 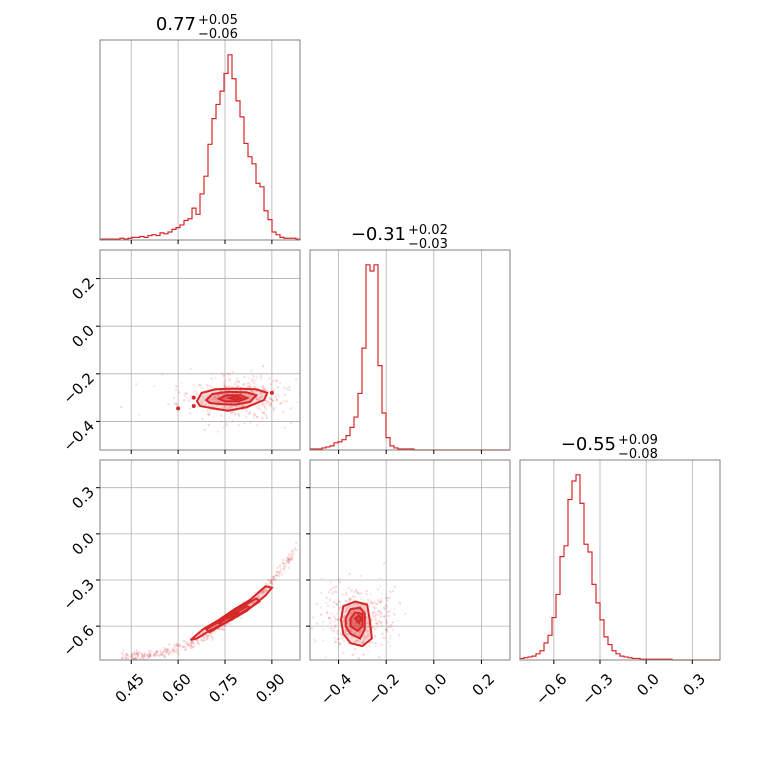 What do you see at coordinates (597, 689) in the screenshot?
I see `x-tick-label: −0.3` at bounding box center [597, 689].